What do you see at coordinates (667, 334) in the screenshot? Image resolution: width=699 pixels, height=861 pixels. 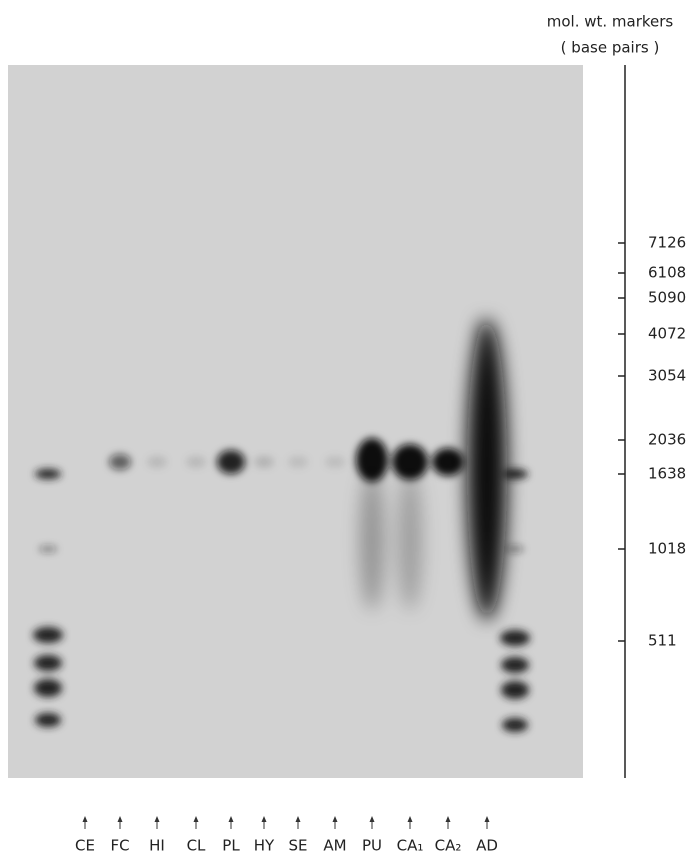 I see `marker-label: 4072` at bounding box center [667, 334].